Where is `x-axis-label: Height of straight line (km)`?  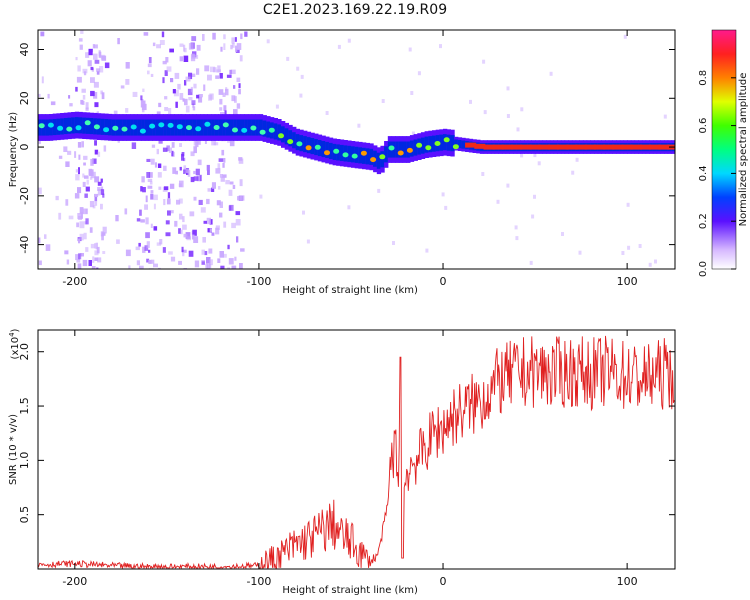 x-axis-label: Height of straight line (km) is located at coordinates (350, 590).